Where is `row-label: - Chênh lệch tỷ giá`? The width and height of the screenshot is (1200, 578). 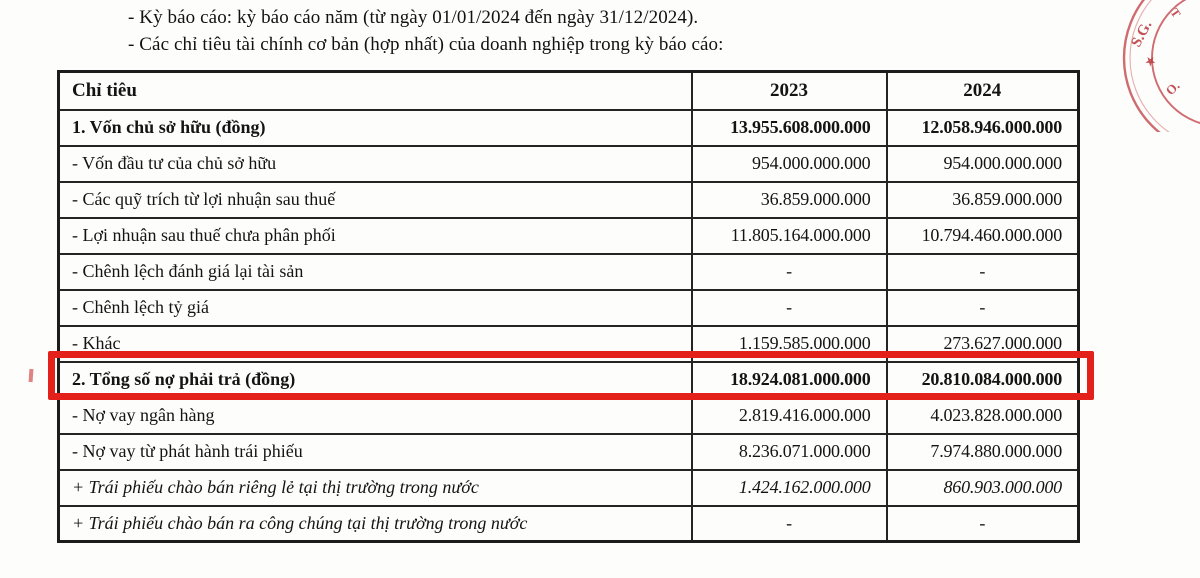 row-label: - Chênh lệch tỷ giá is located at coordinates (375, 307).